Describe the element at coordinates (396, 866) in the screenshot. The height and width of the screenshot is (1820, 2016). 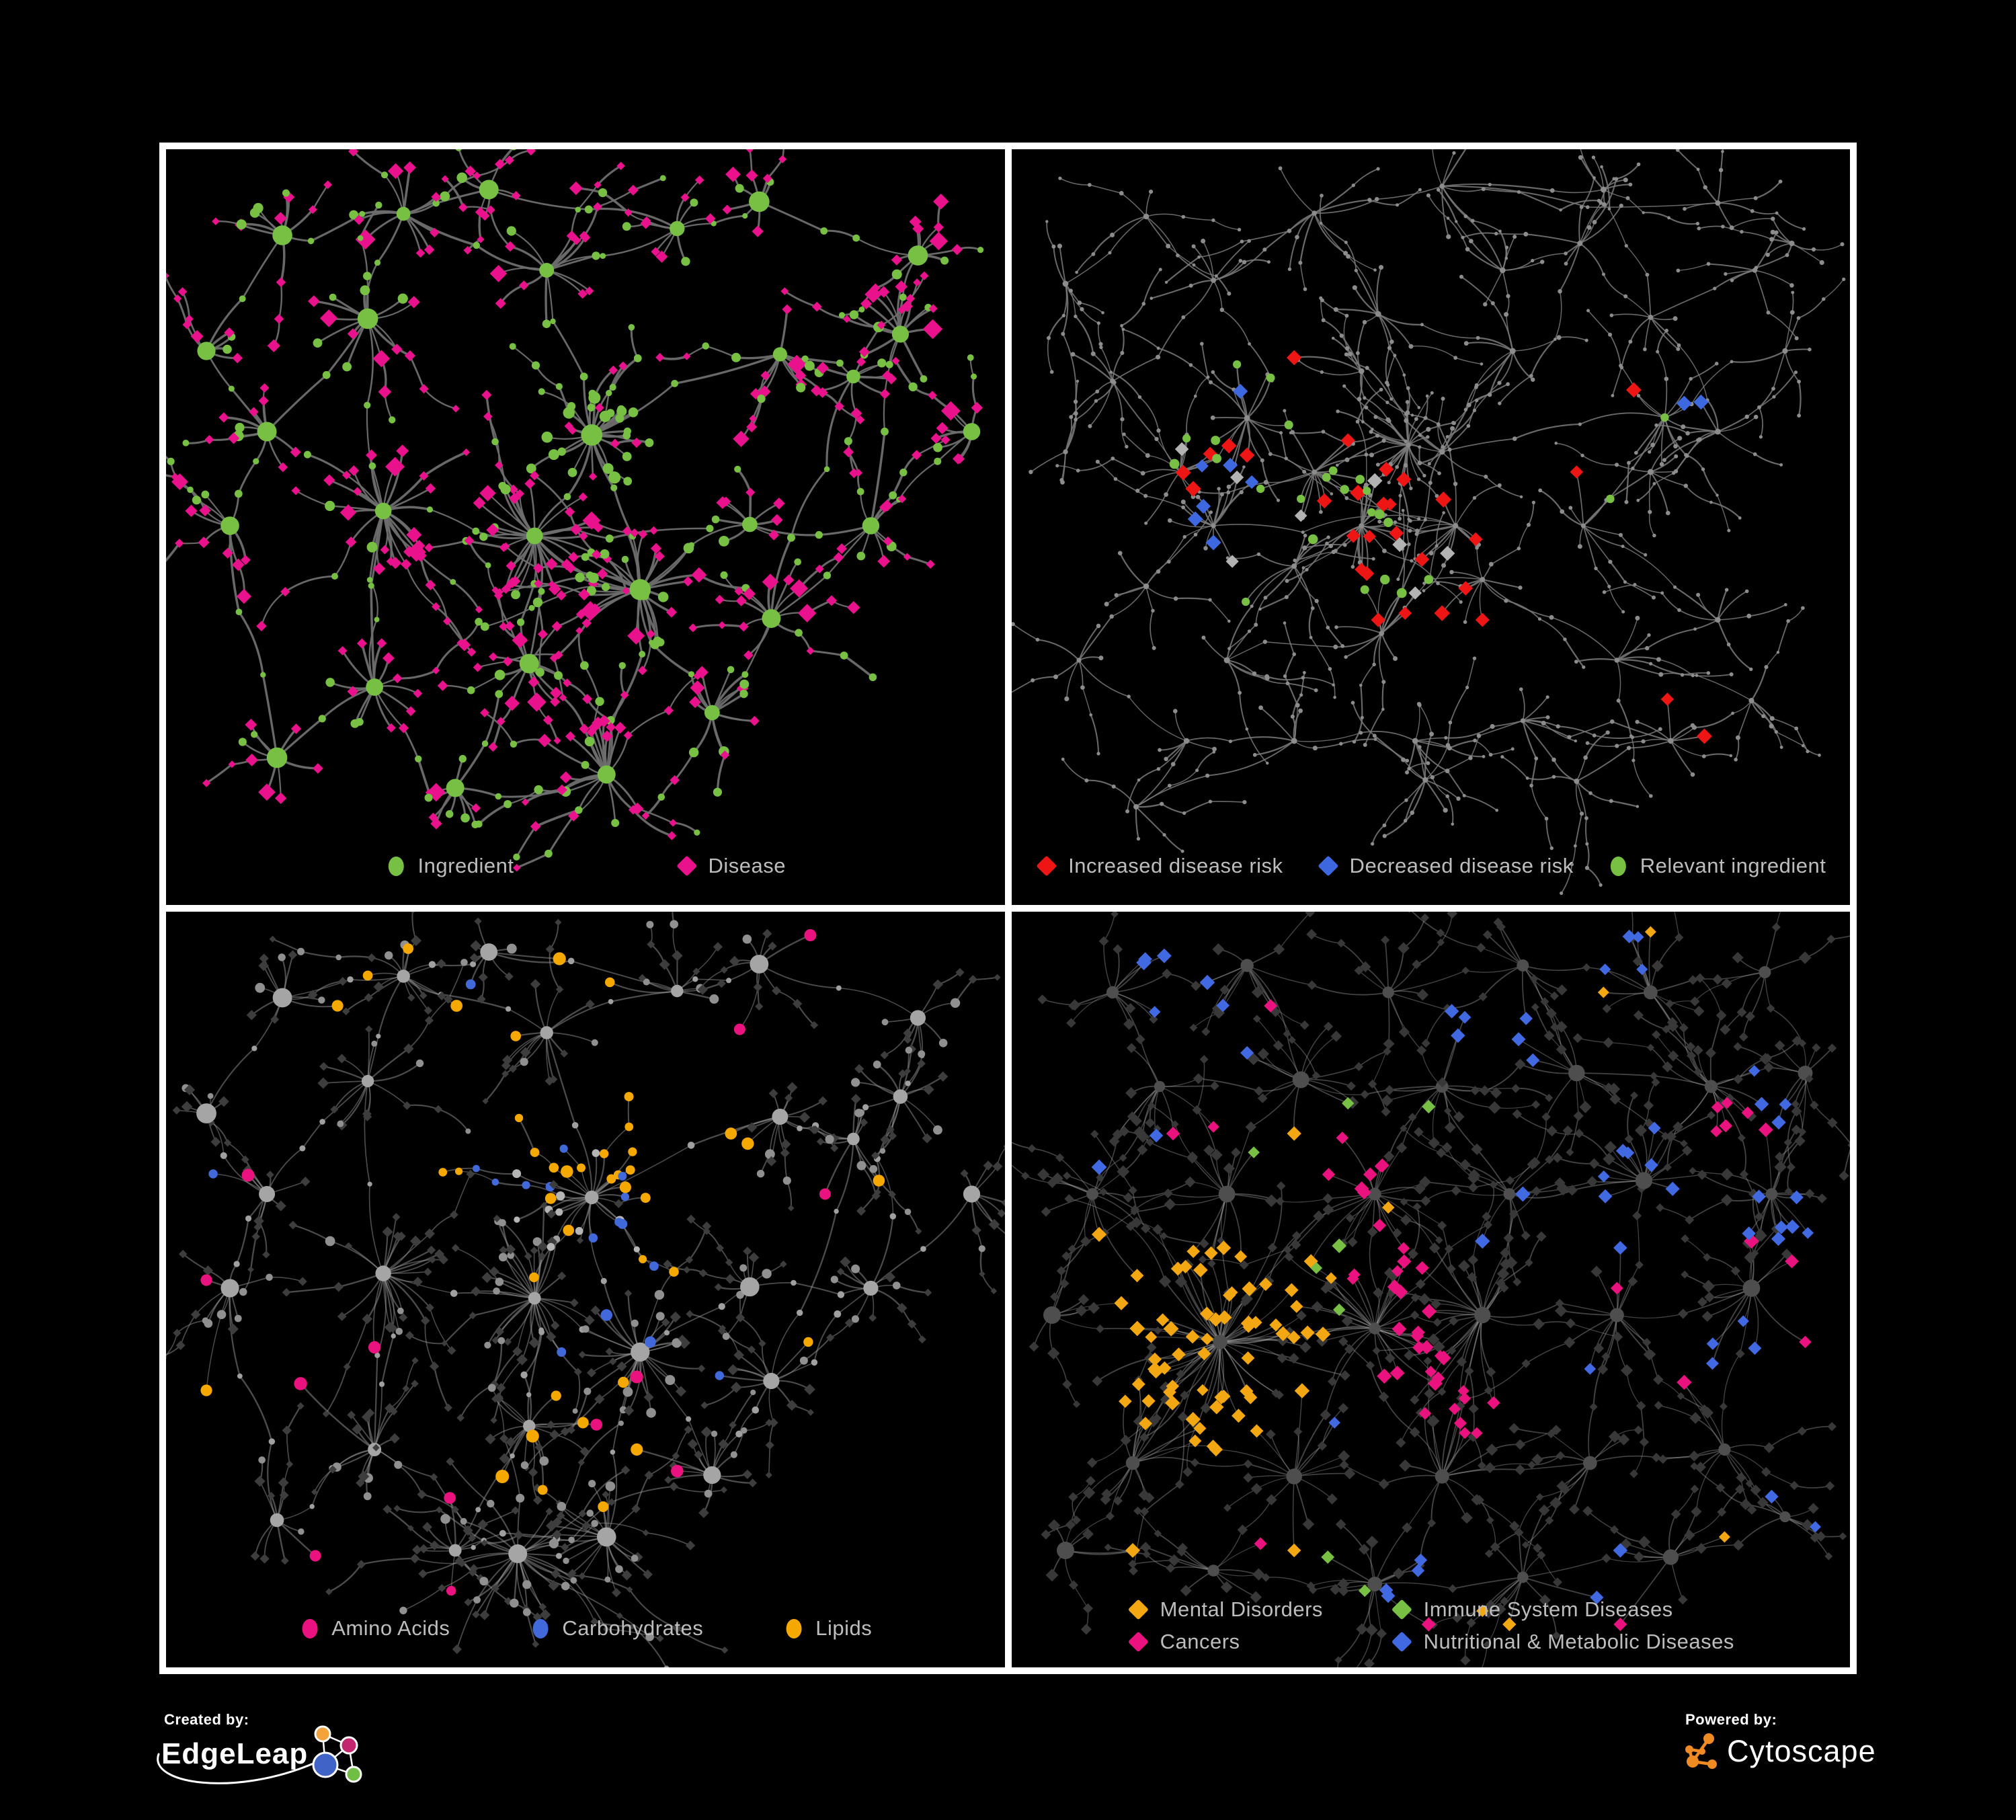
I see `ingredient-legend-icon` at that location.